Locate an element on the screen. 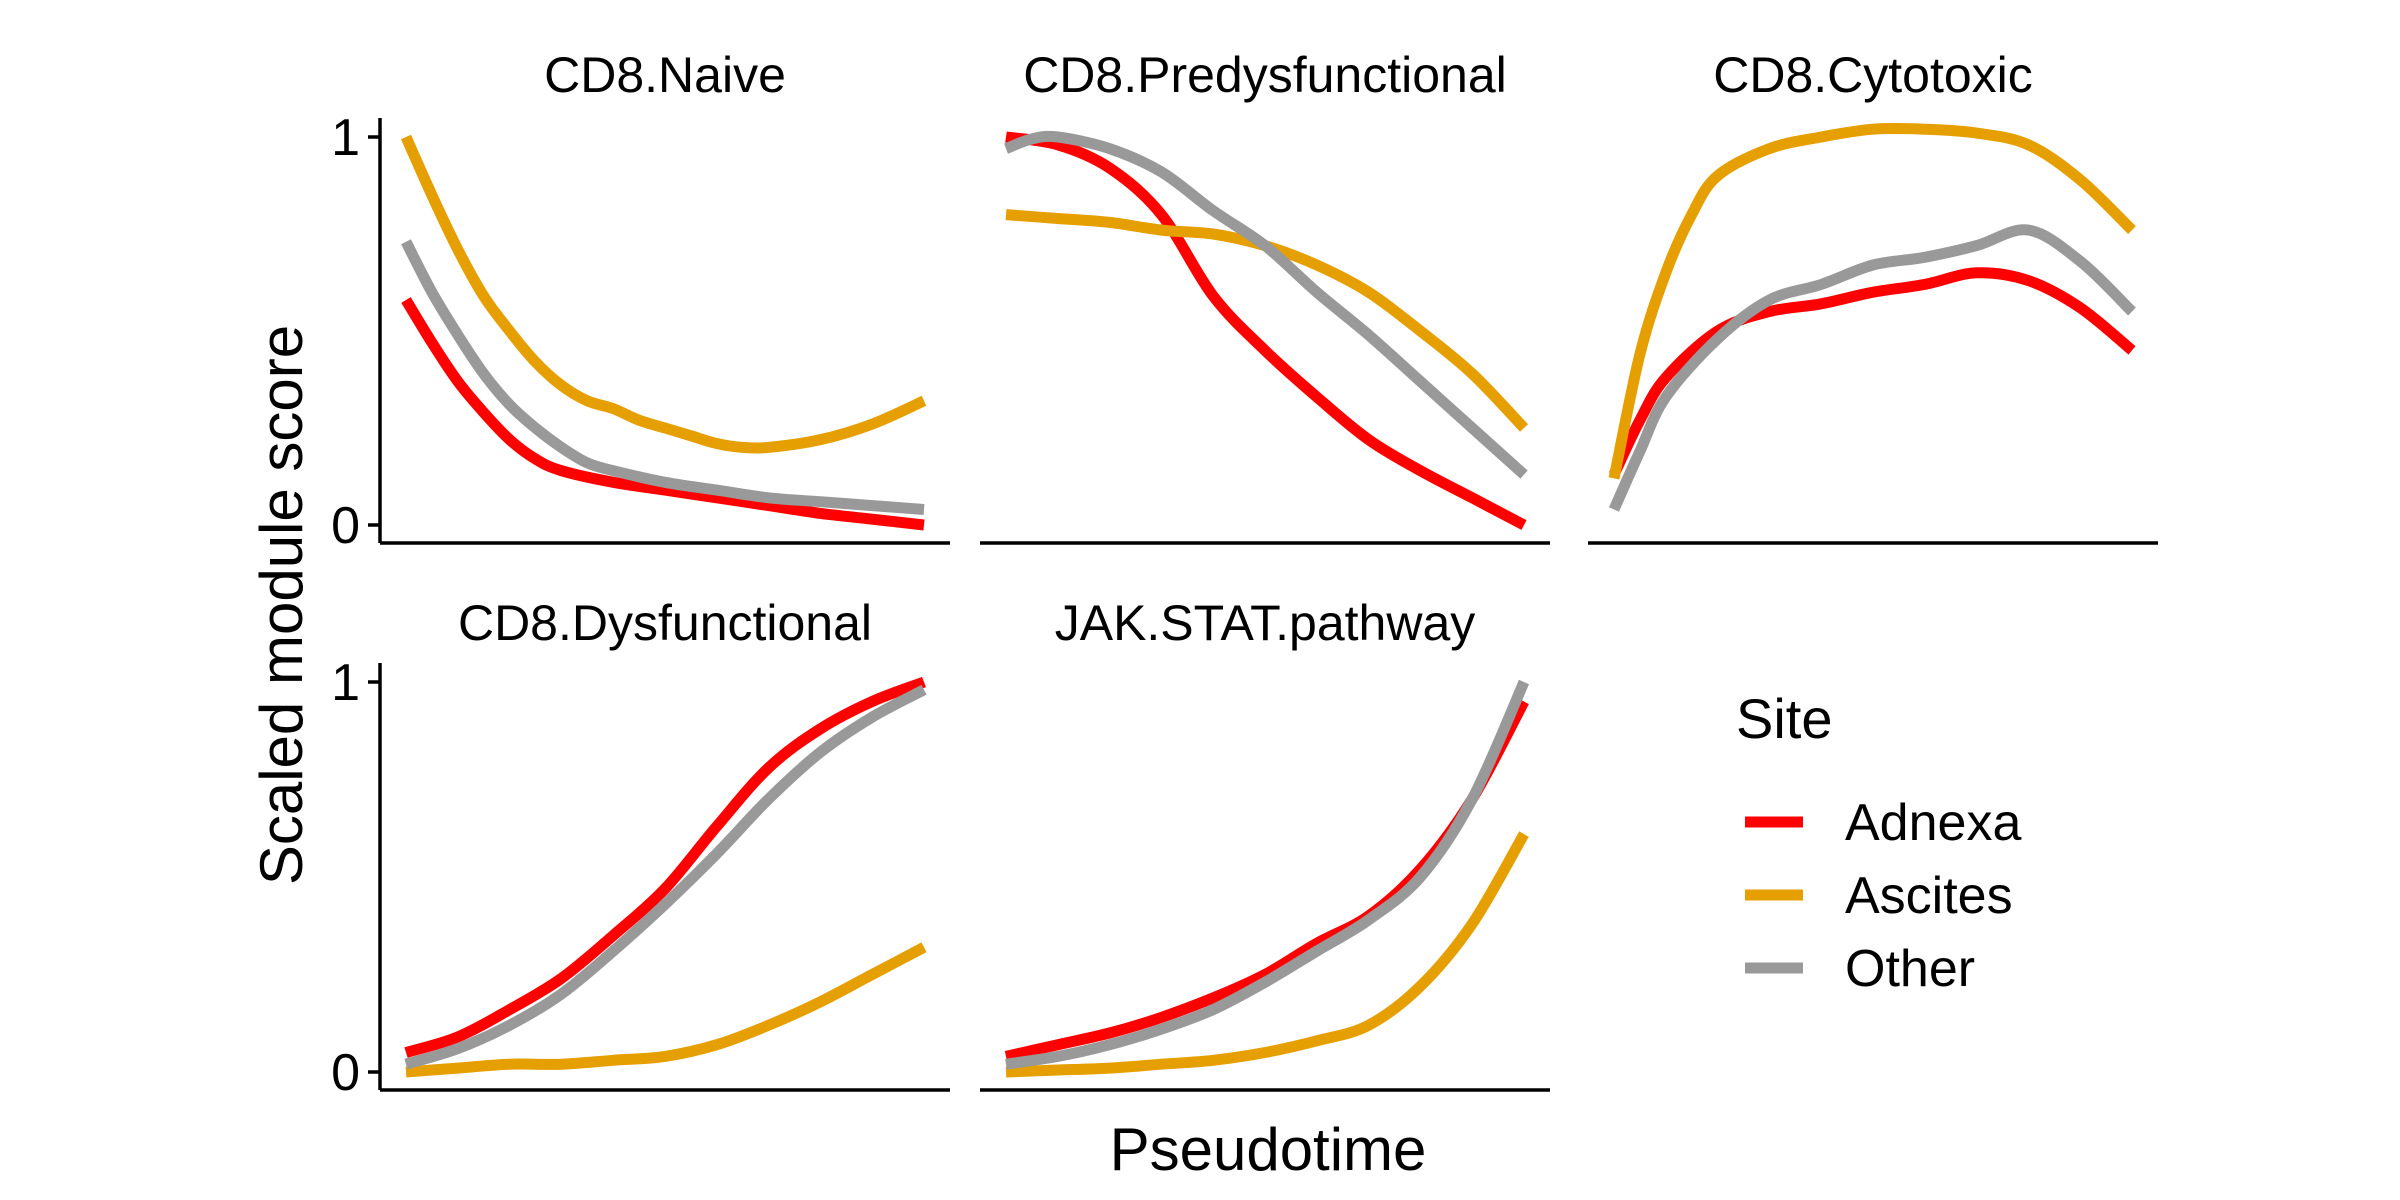  facet-panel: CD8.Dysfunctional 0 1 is located at coordinates (640, 848).